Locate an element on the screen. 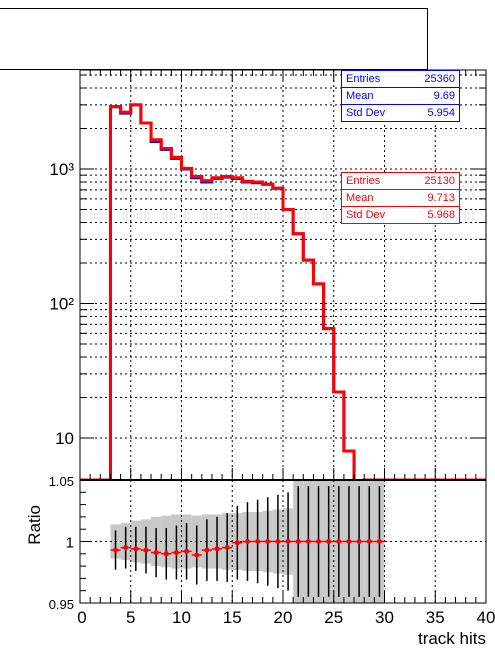 The height and width of the screenshot is (650, 495). stats-box-blue: Entries 25360 Mean 9.69 Std Dev 5.954 is located at coordinates (400, 96).